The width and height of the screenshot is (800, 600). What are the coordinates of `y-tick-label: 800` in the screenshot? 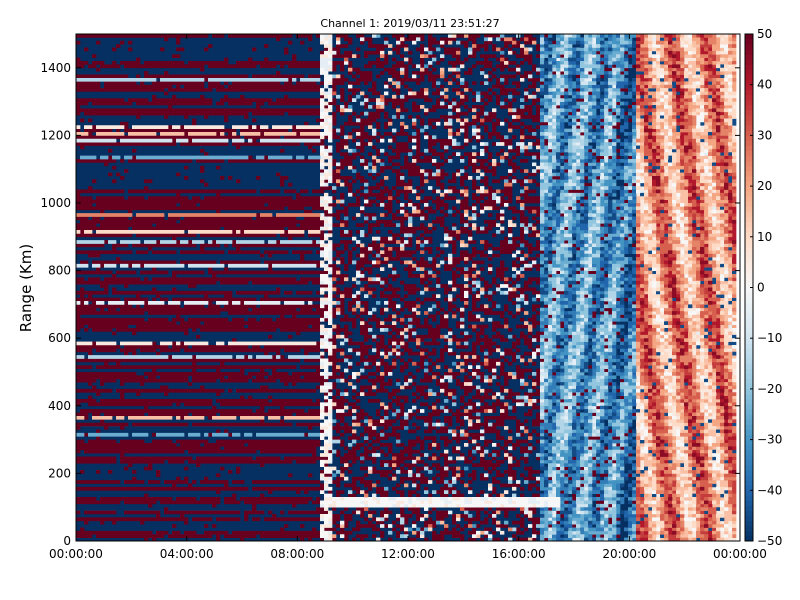 It's located at (59, 271).